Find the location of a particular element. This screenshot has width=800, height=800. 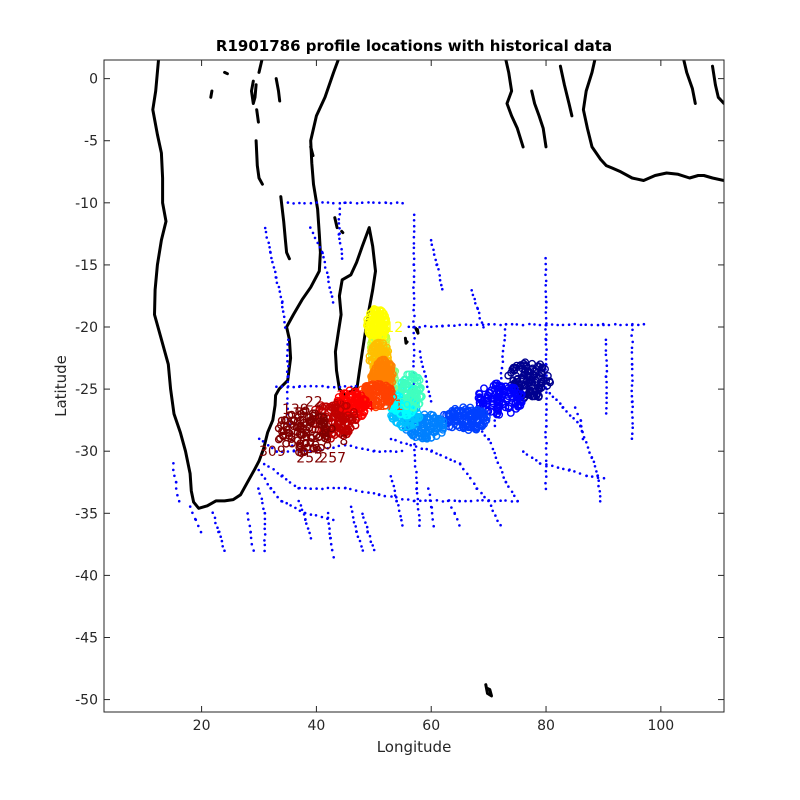

y-tick: -25 is located at coordinates (399, 390).